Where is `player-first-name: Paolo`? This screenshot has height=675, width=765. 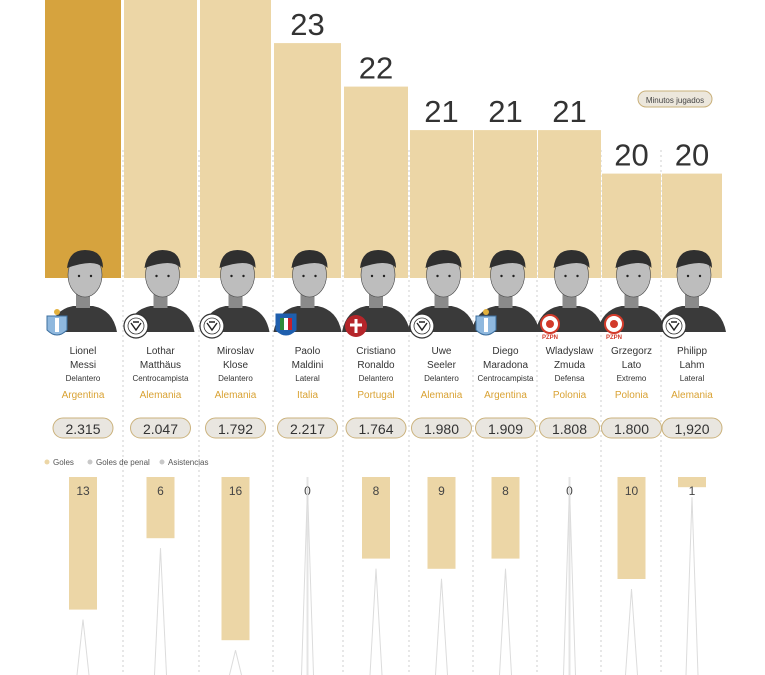 player-first-name: Paolo is located at coordinates (308, 351).